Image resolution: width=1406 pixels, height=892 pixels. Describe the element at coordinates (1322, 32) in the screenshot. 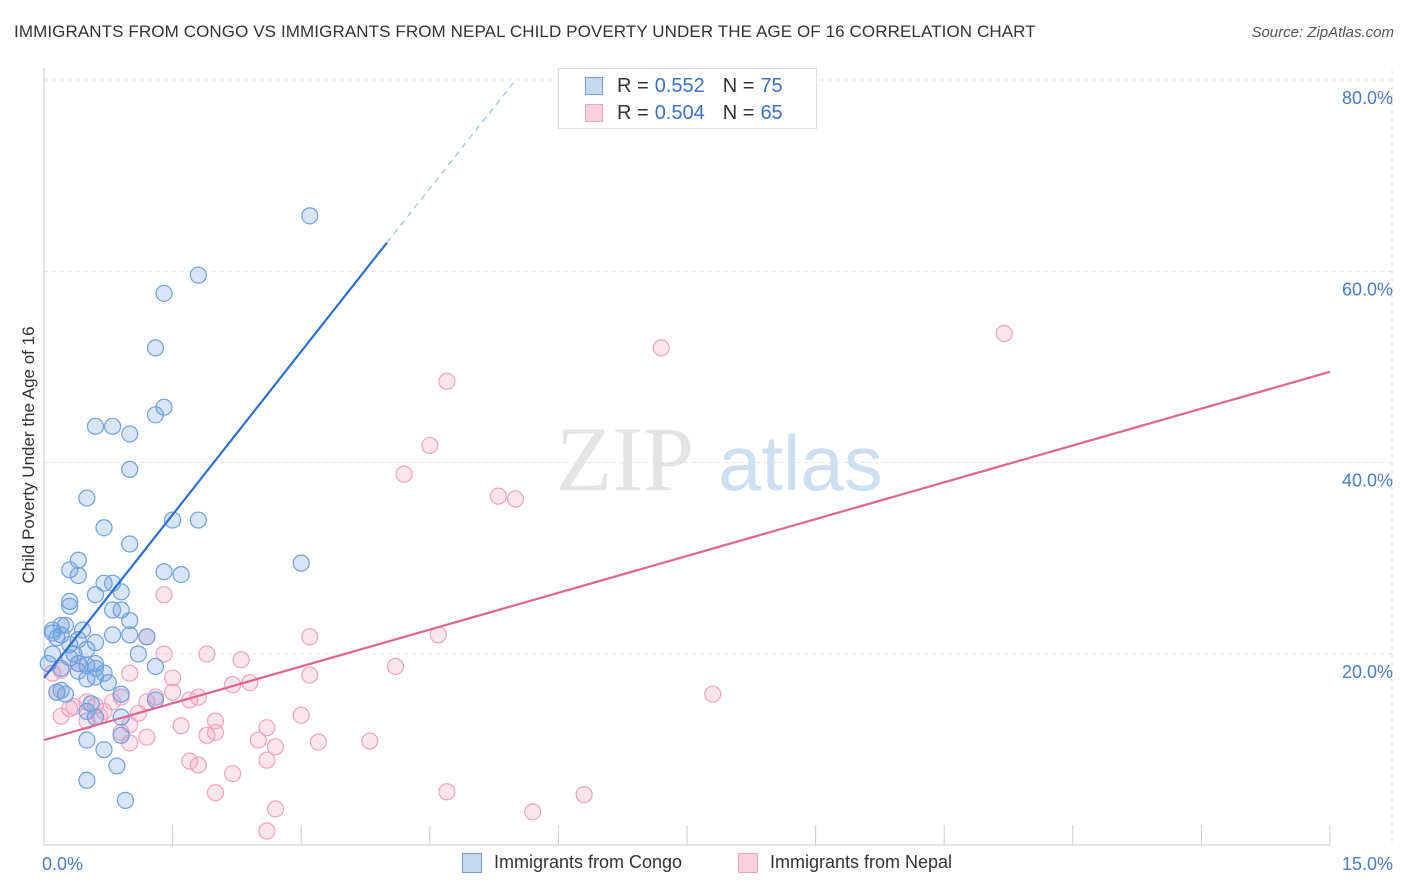

I see `source-label: Source: ZipAtlas.com` at that location.